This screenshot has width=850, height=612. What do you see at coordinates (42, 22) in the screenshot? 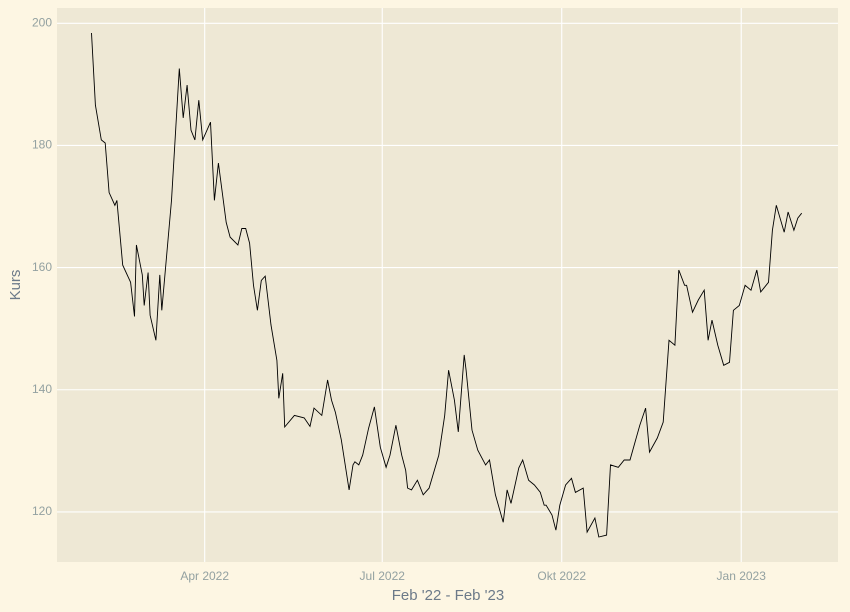
I see `y-tick-label: 200` at bounding box center [42, 22].